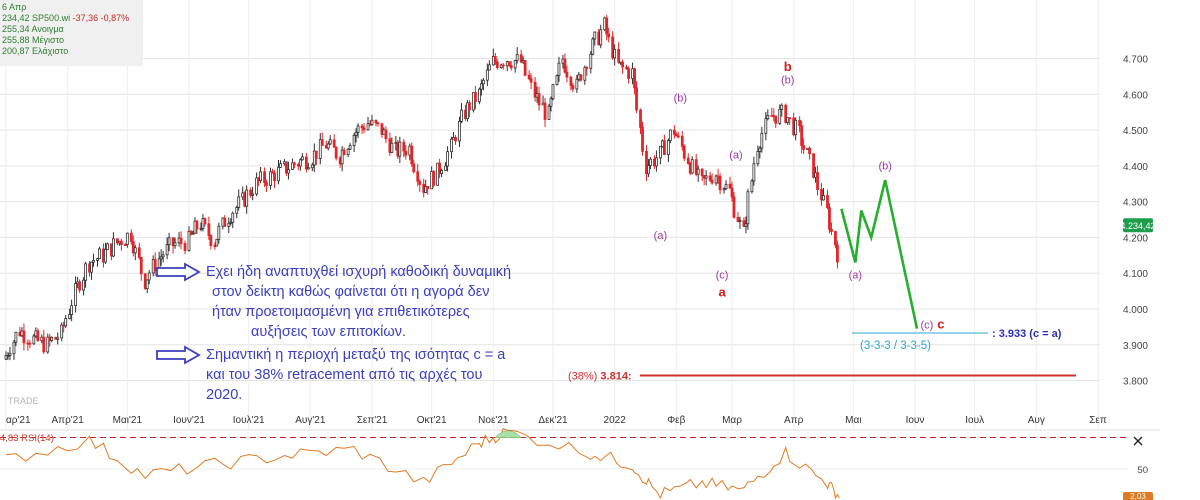 This screenshot has height=500, width=1200. What do you see at coordinates (1135, 60) in the screenshot?
I see `y-tick-label: 4.700` at bounding box center [1135, 60].